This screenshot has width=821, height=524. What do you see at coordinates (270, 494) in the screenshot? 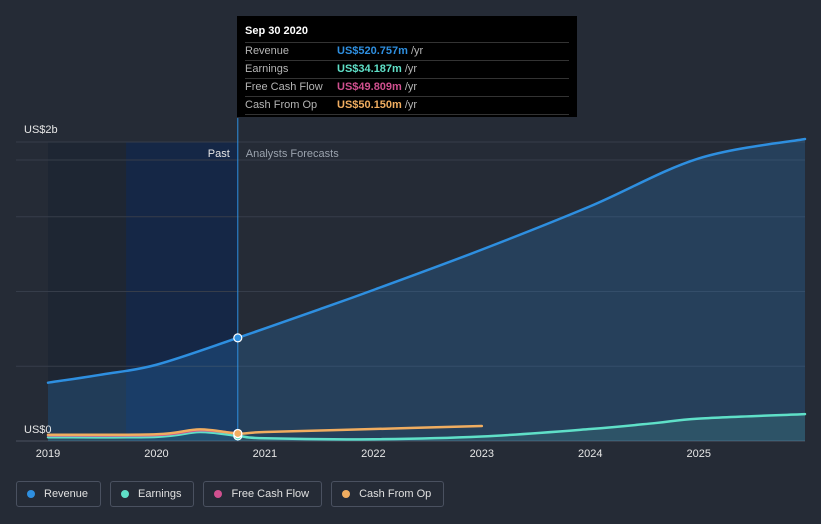
I see `legend-label: Free Cash Flow` at bounding box center [270, 494].